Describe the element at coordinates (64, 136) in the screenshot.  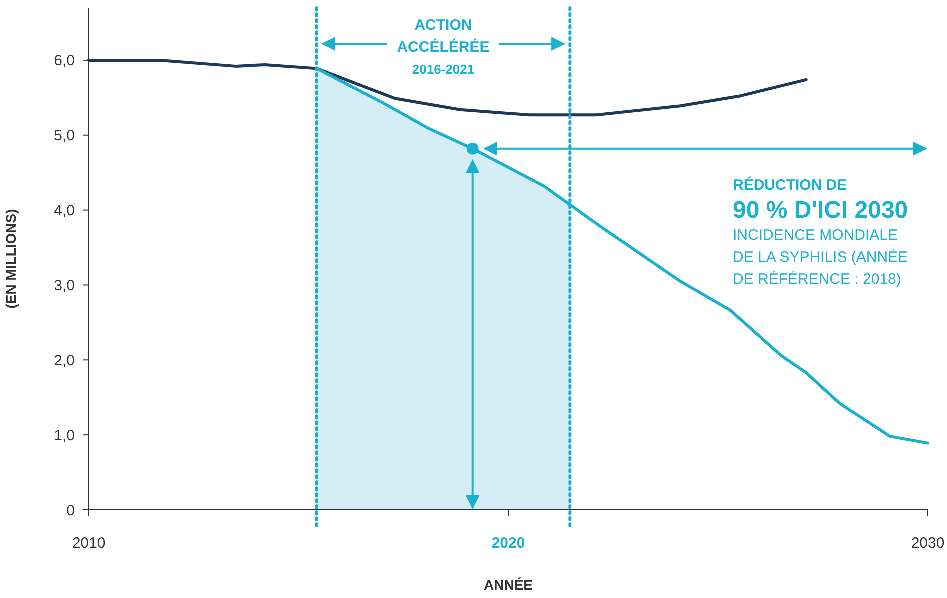
I see `y-tick-label: 5,0` at that location.